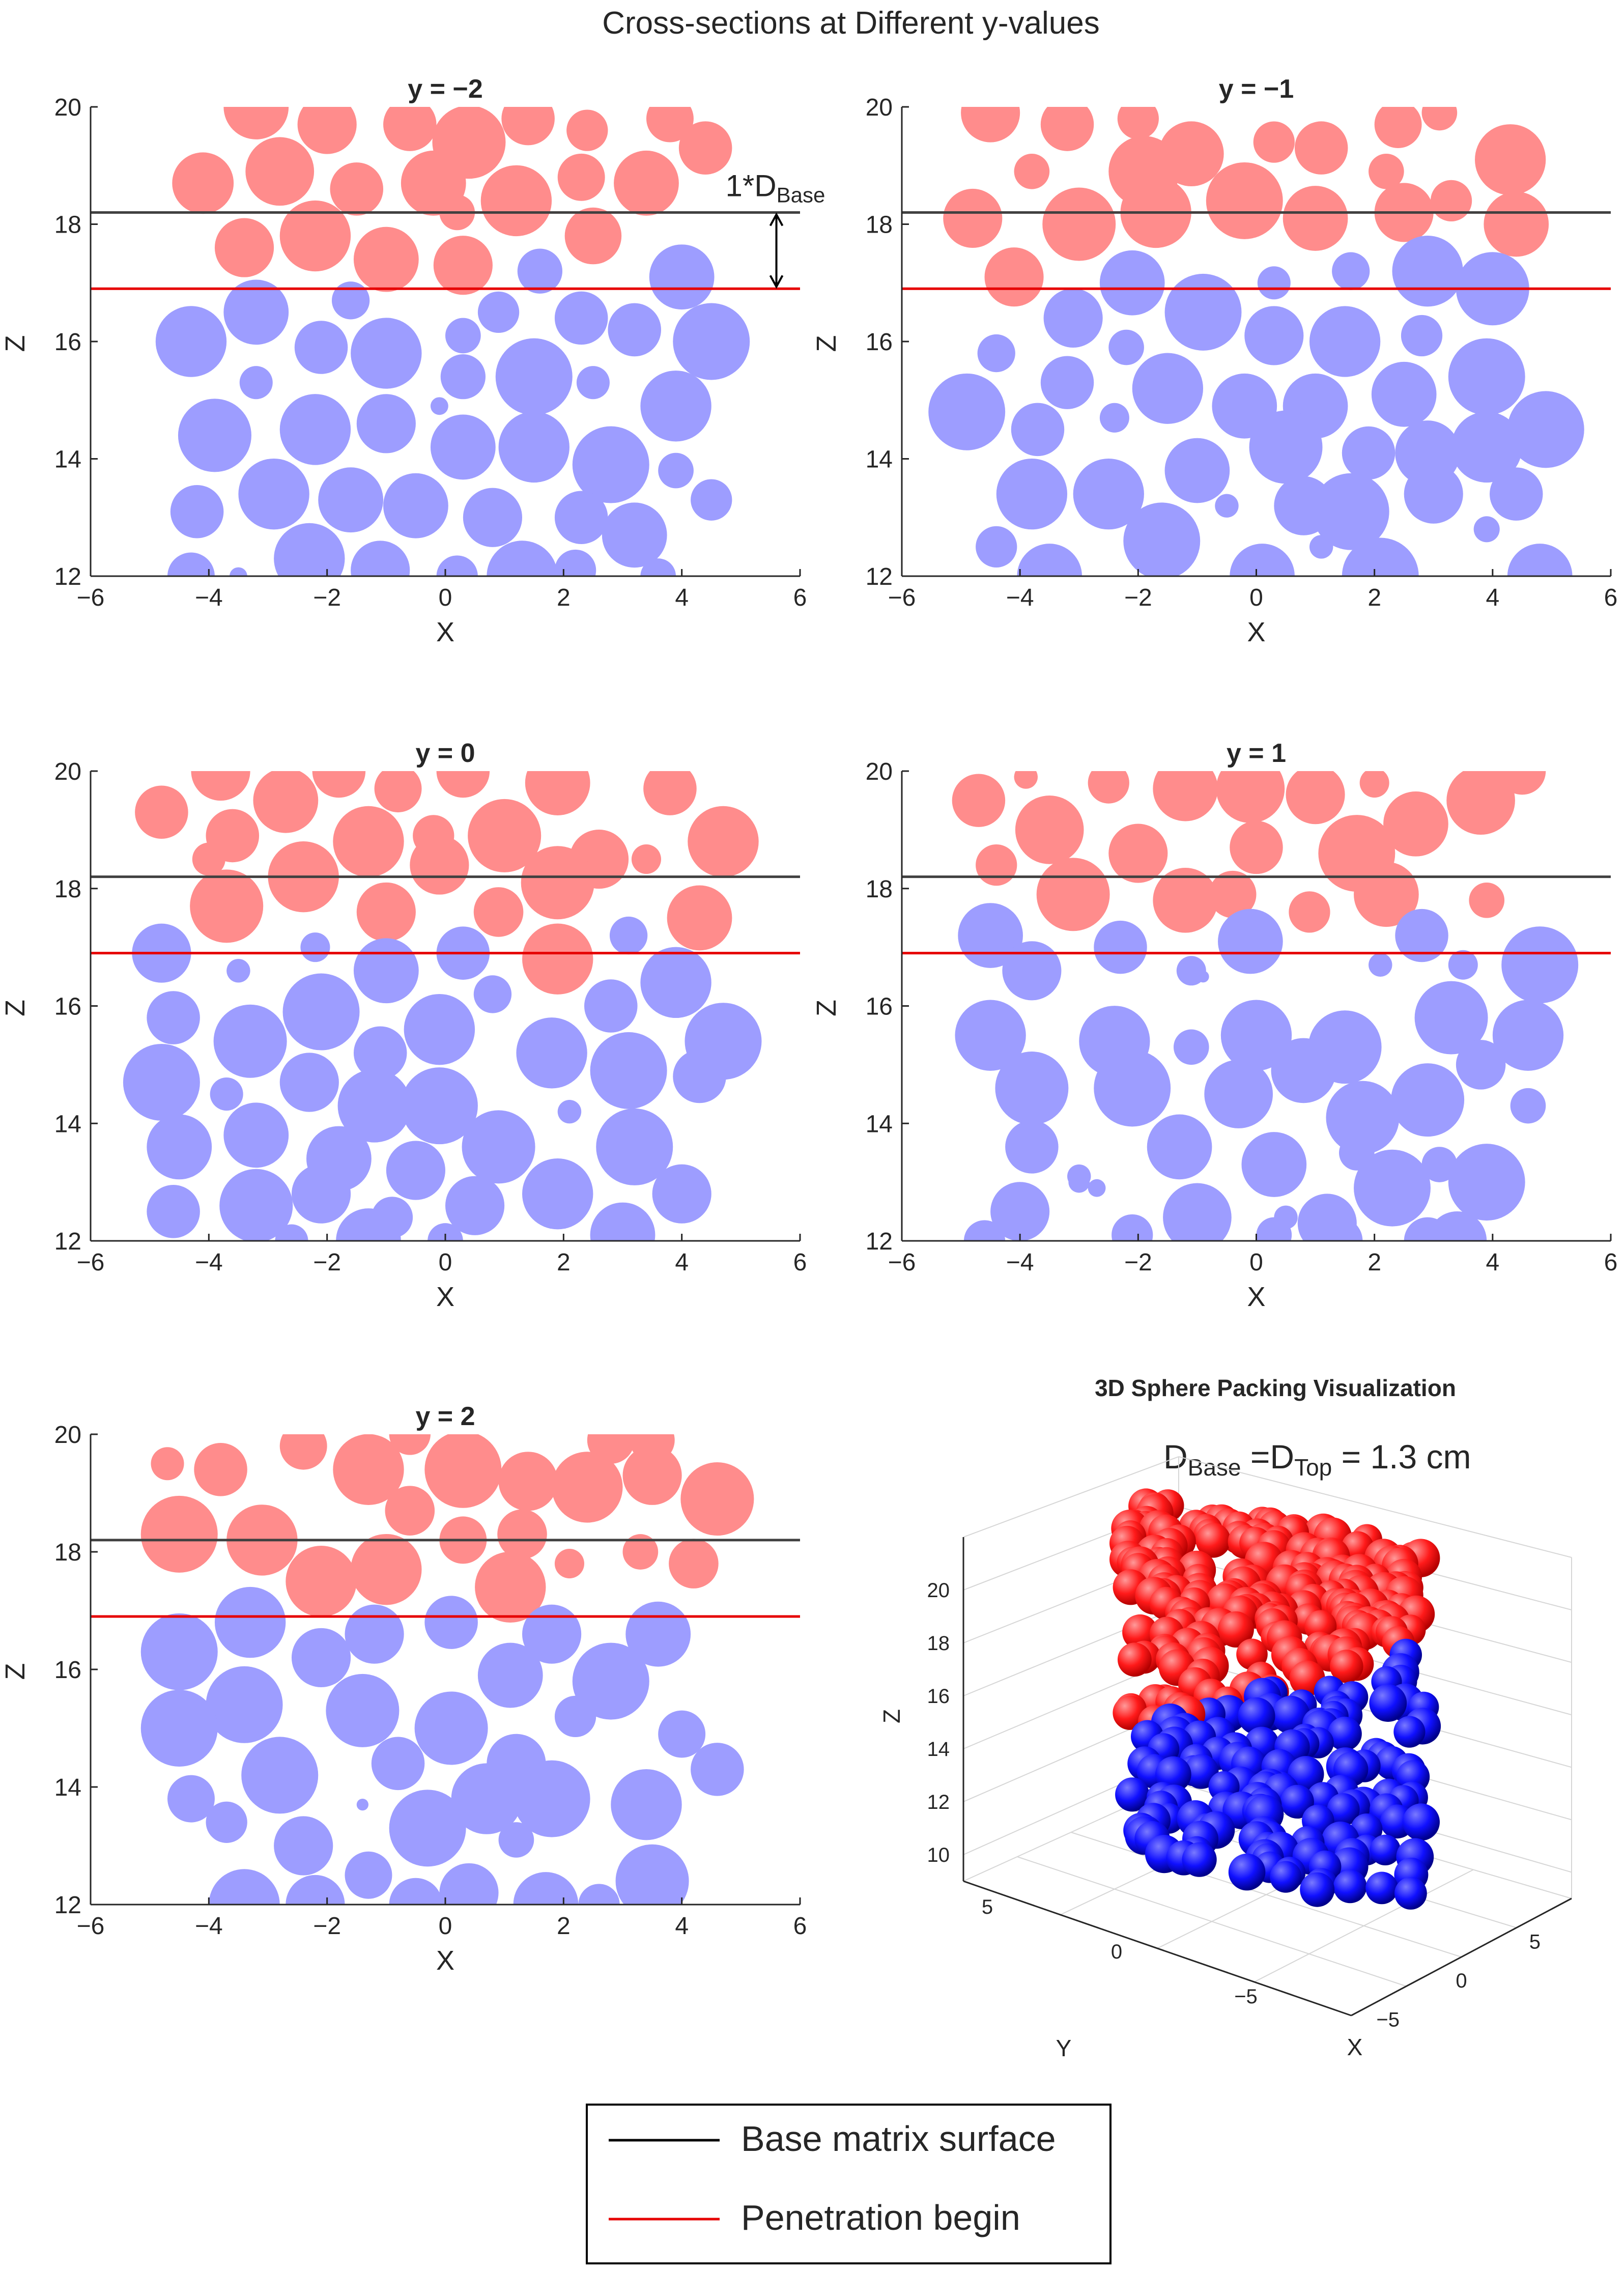 The height and width of the screenshot is (2270, 1624). I want to click on panel-title: y = 0, so click(445, 754).